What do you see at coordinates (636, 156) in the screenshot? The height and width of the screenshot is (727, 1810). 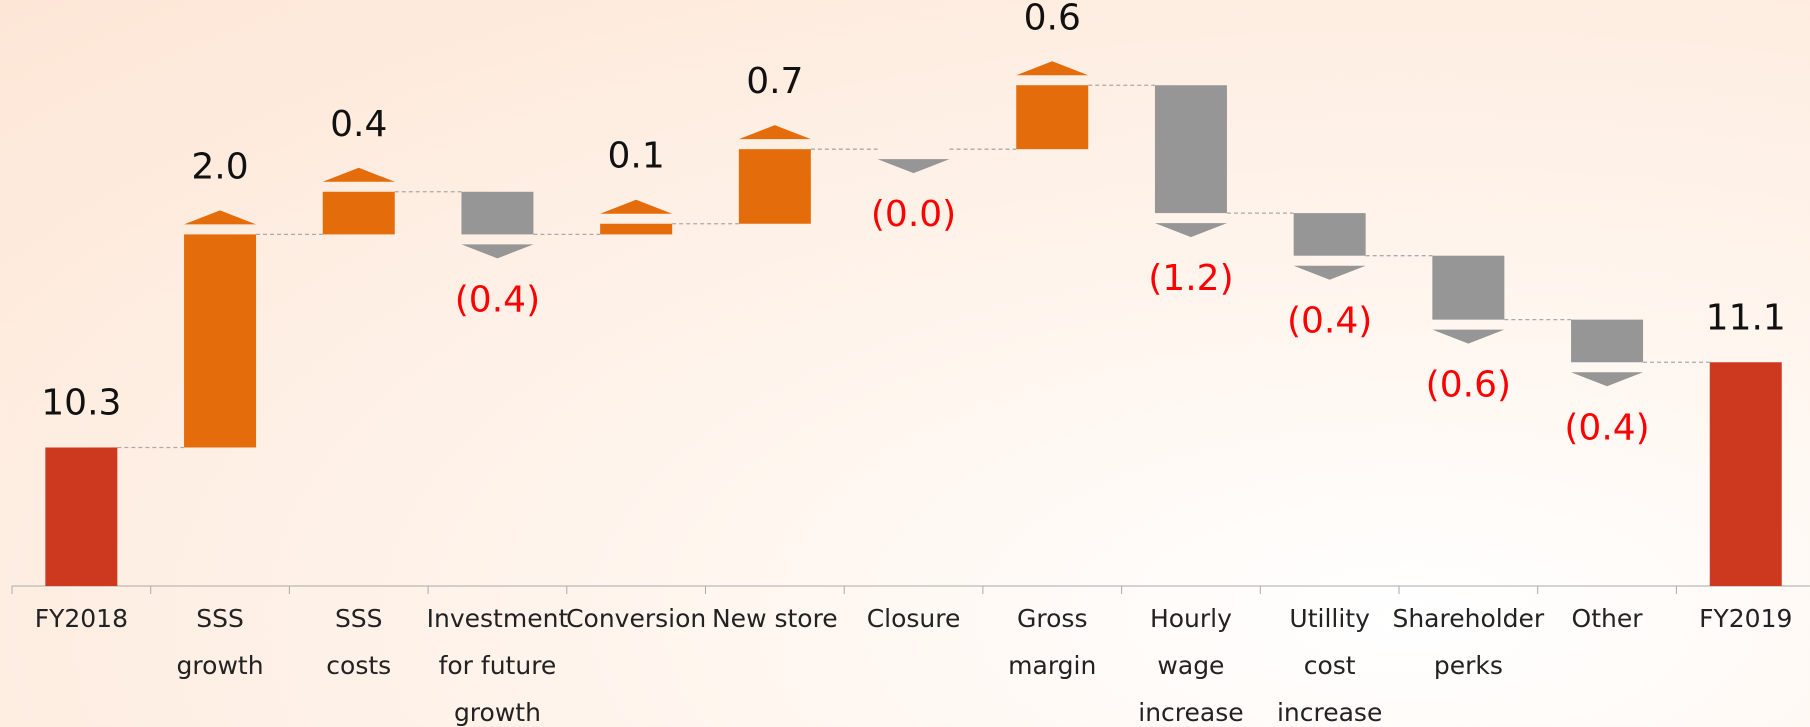 I see `value-label: 0.1` at bounding box center [636, 156].